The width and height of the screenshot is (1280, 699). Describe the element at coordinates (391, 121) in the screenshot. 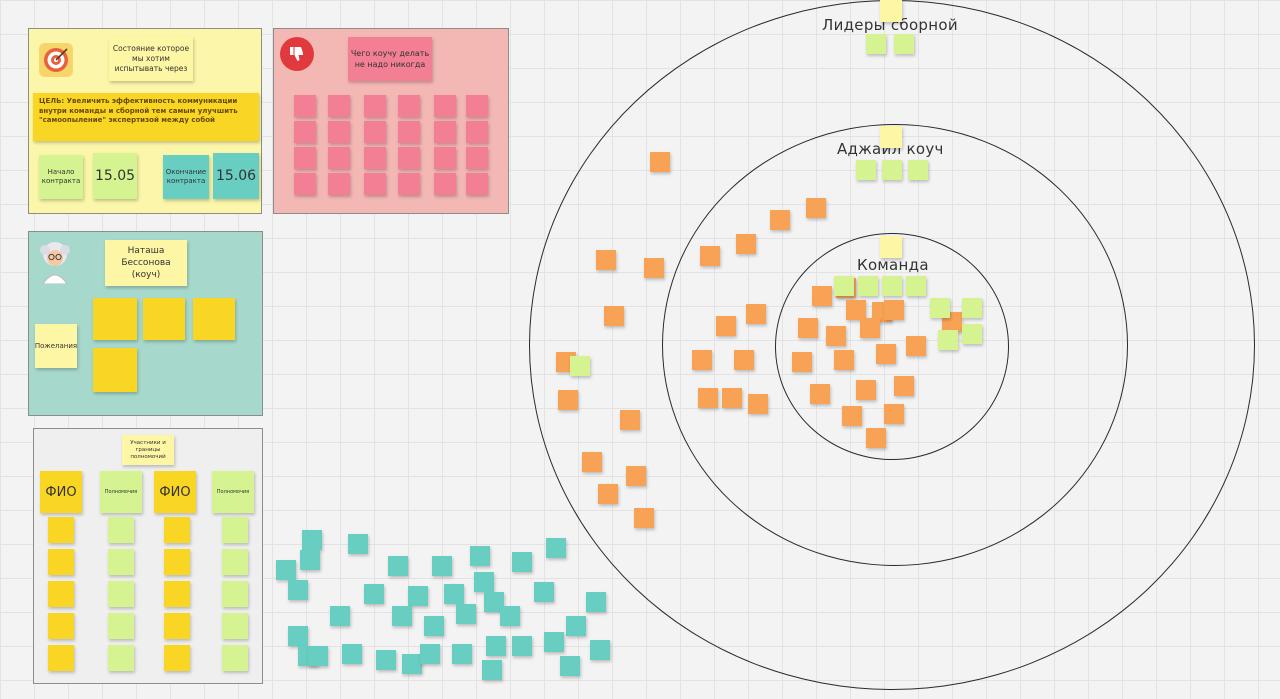

I see `dont-frame: Чего коучу делать не надо никогда` at that location.